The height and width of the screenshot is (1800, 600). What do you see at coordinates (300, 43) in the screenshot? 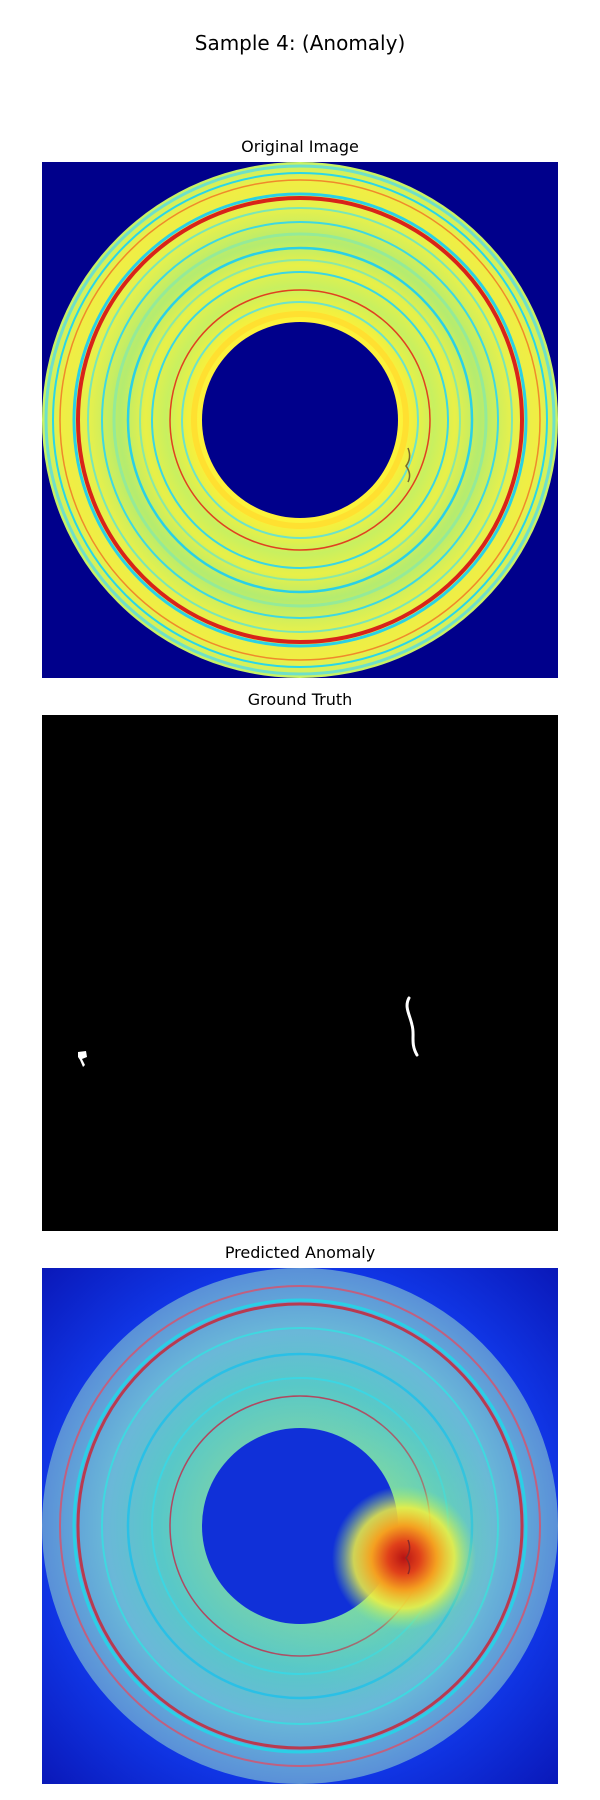
I see `figure-title: Sample 4: (Anomaly)` at bounding box center [300, 43].